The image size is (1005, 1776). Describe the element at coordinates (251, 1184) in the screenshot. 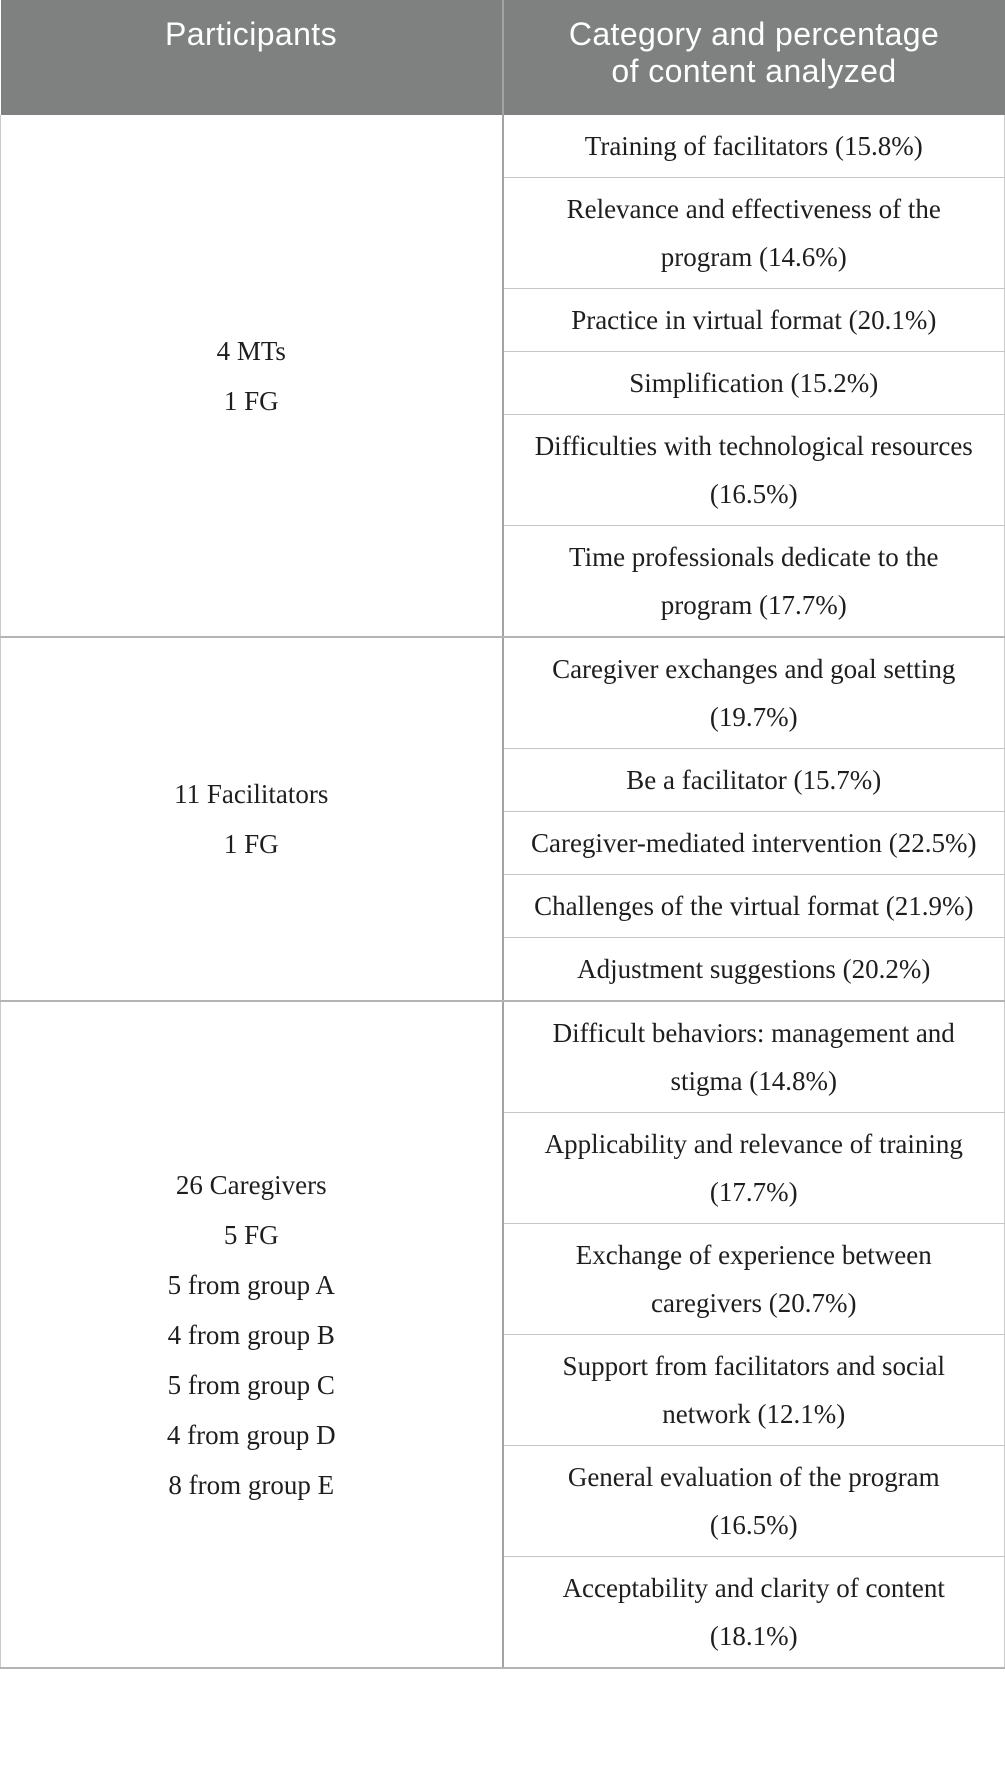

I see `participant-line: 26 Caregivers` at that location.